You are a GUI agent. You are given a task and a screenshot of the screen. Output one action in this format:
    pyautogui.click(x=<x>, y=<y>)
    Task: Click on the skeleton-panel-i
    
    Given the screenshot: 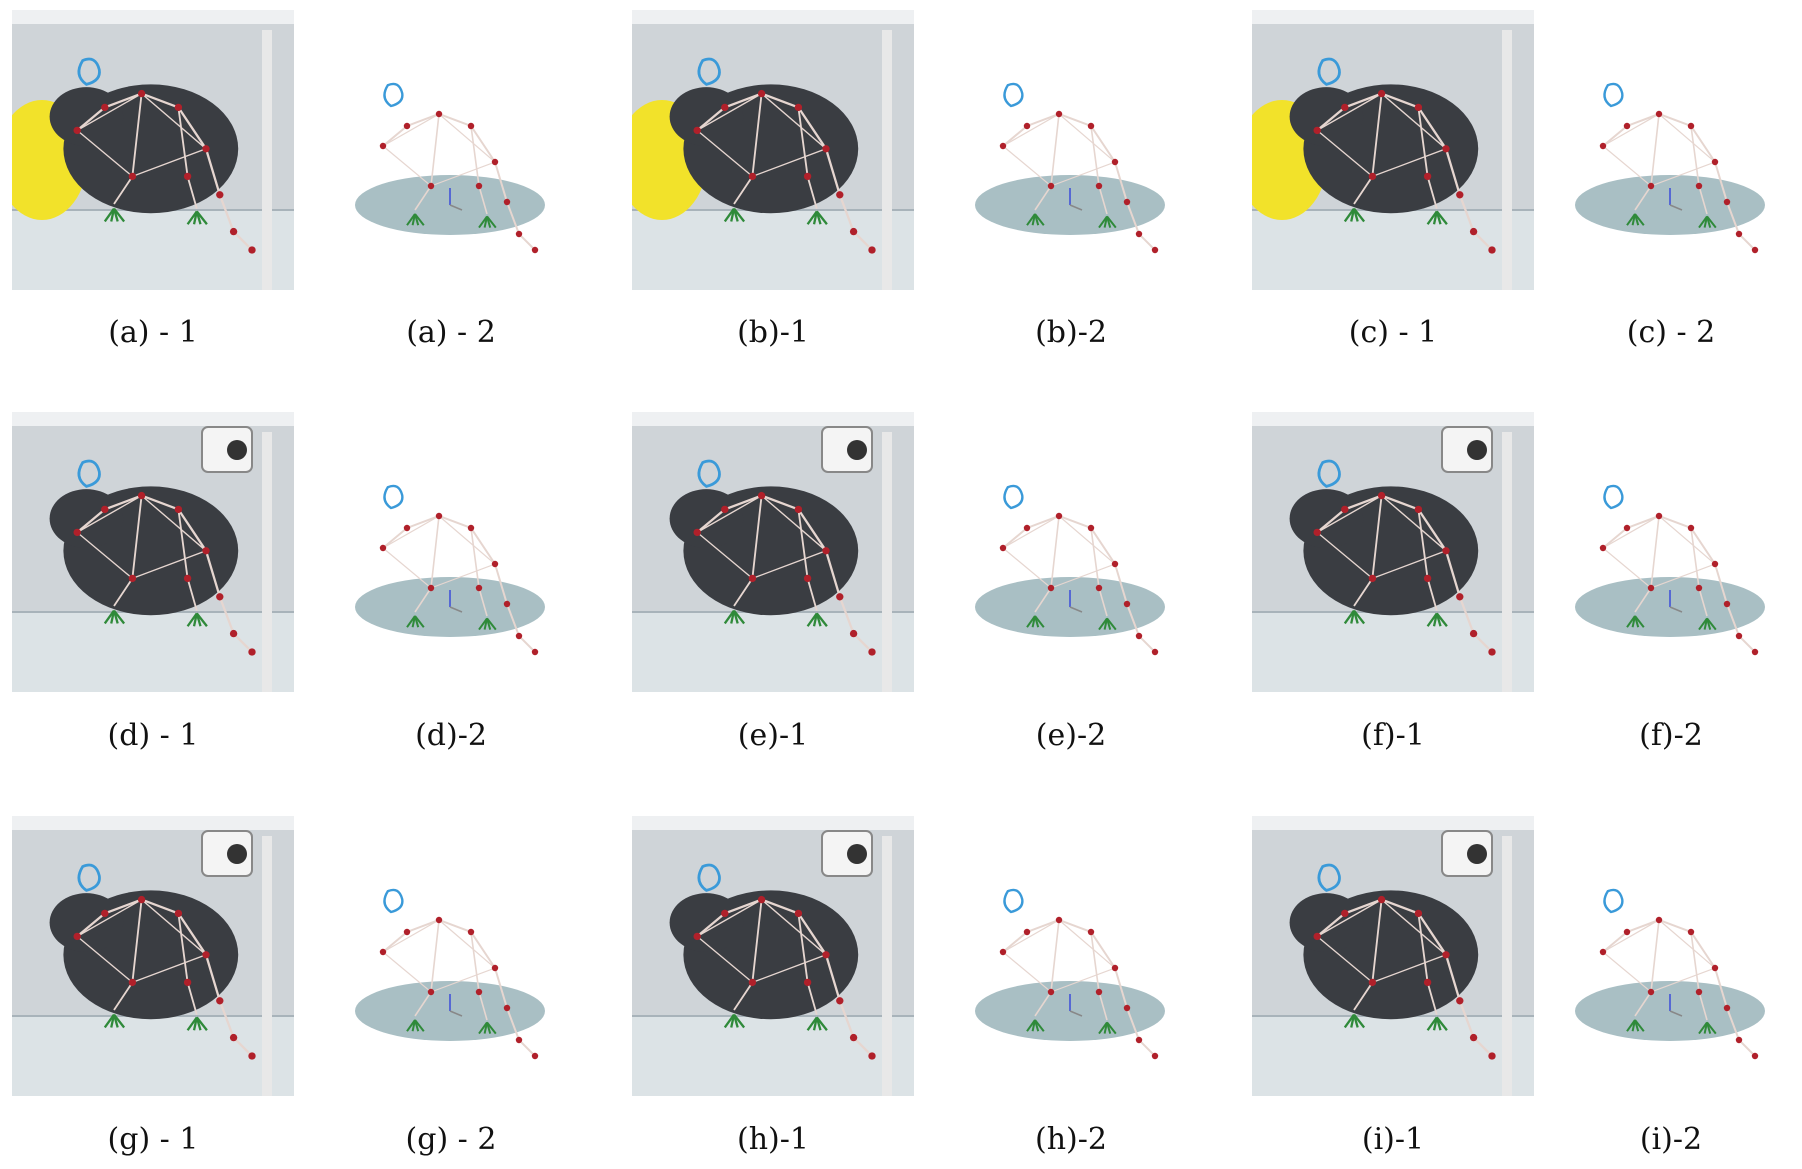 What is the action you would take?
    pyautogui.click(x=1666, y=956)
    